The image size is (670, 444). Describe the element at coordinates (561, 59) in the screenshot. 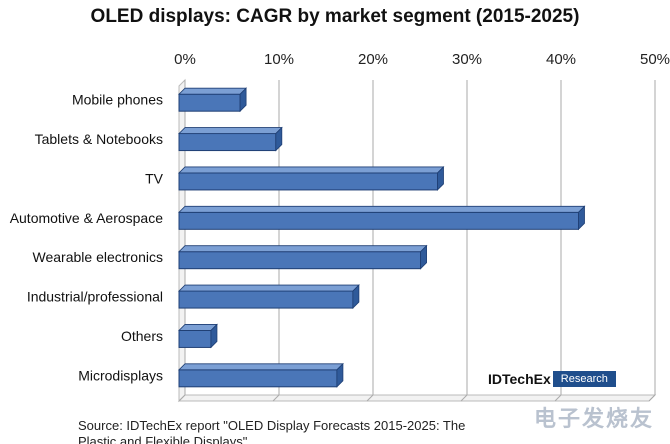

I see `x-tick-label: 40%` at that location.